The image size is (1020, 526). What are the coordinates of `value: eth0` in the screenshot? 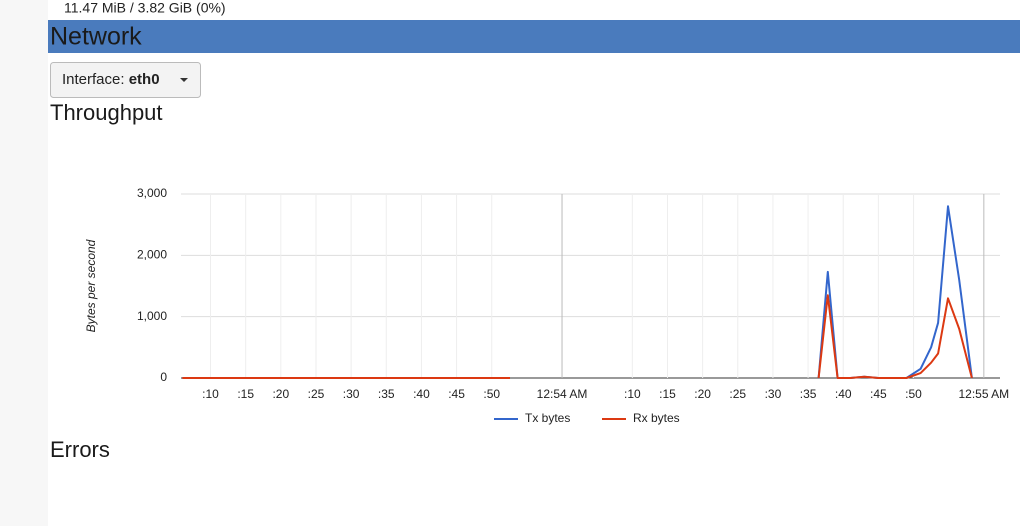 It's located at (144, 79).